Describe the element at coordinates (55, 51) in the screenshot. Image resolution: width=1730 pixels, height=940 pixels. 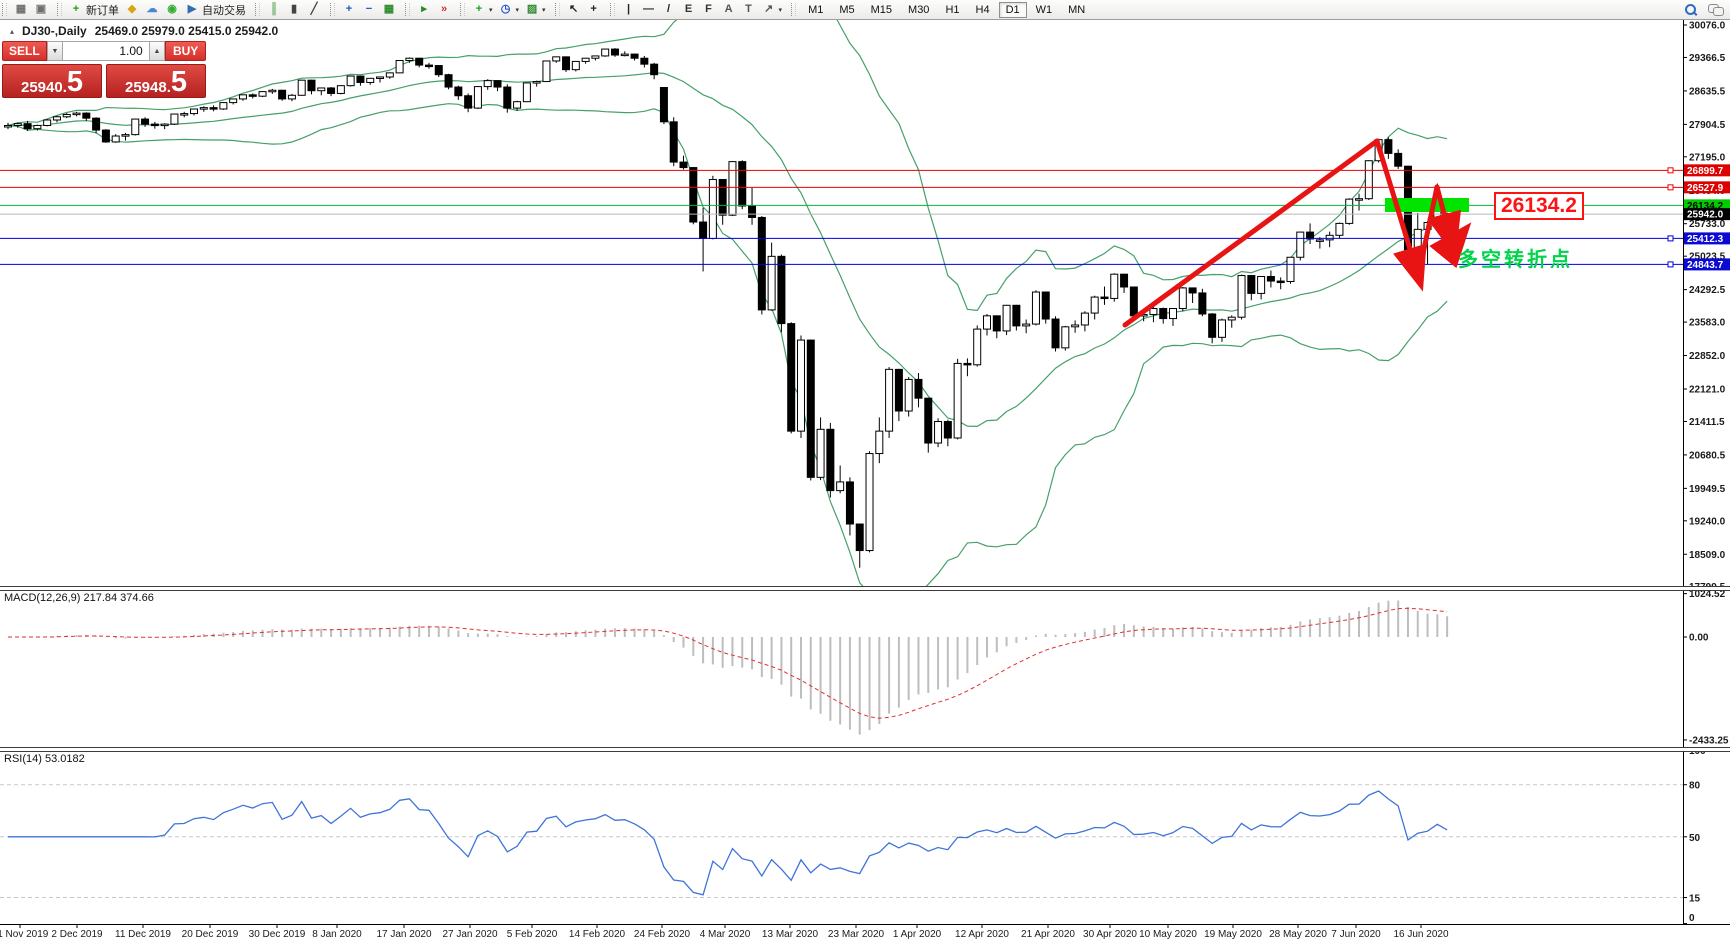
I see `volume-decrease-button: ▼` at that location.